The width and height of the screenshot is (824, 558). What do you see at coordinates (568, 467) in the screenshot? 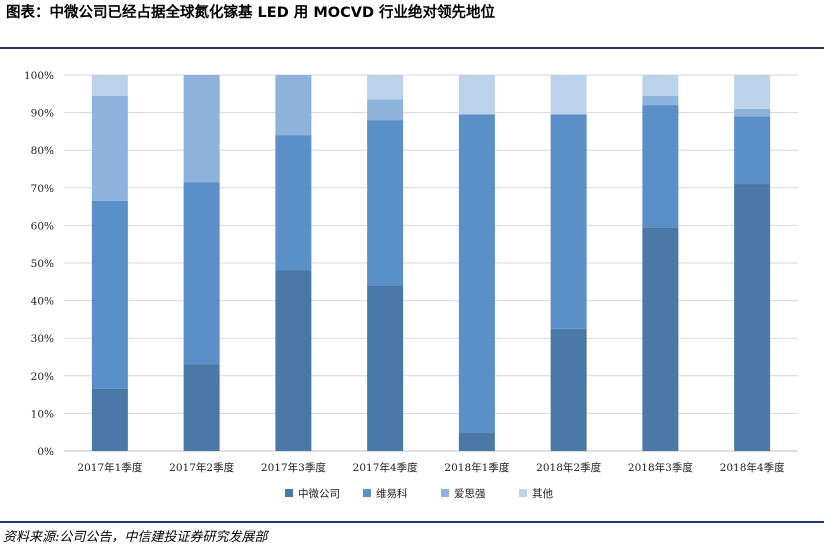
I see `x-tick-label: 2018年2季度` at bounding box center [568, 467].